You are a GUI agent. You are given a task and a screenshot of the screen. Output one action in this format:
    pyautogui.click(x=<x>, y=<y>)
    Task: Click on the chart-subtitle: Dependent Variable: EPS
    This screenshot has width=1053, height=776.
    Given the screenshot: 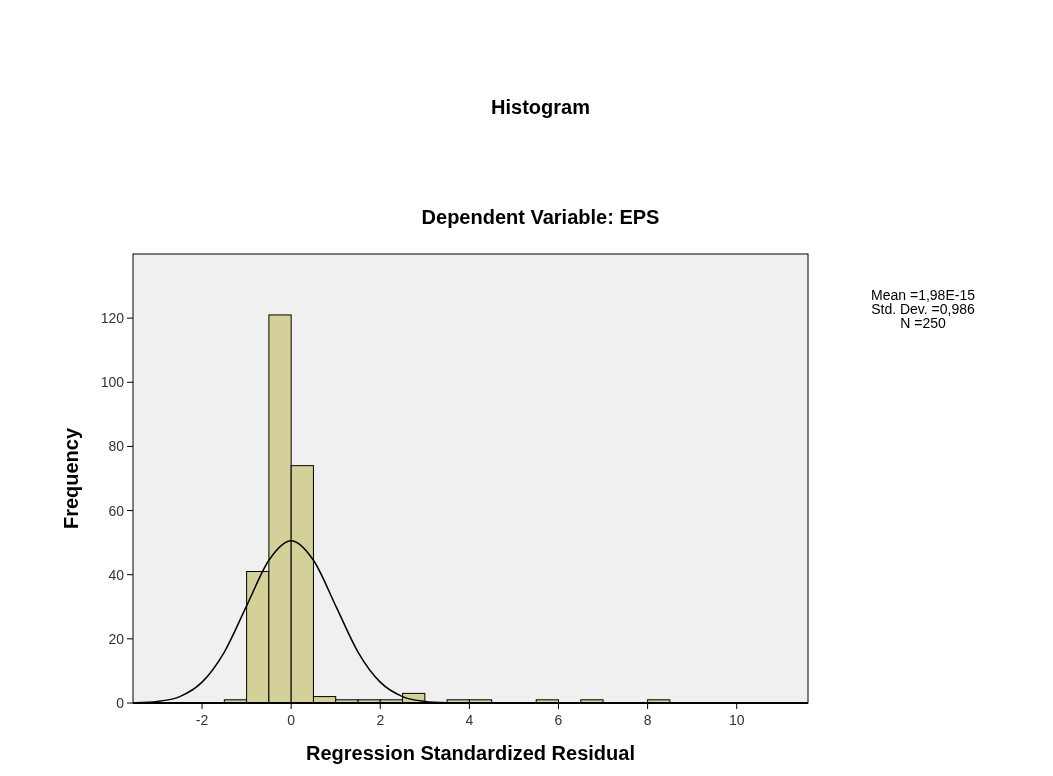 What is the action you would take?
    pyautogui.click(x=540, y=217)
    